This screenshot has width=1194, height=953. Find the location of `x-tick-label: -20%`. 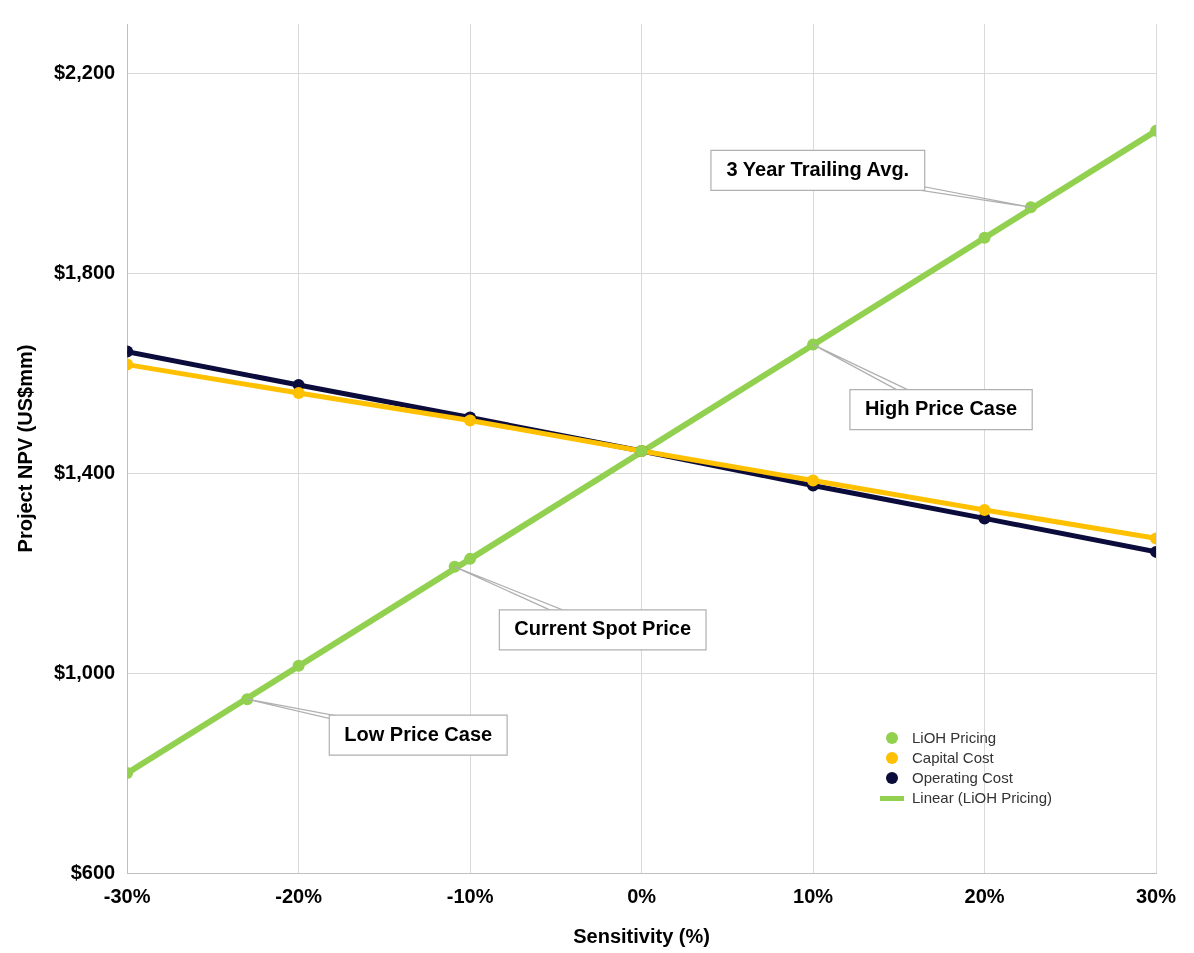

x-tick-label: -20% is located at coordinates (299, 895).